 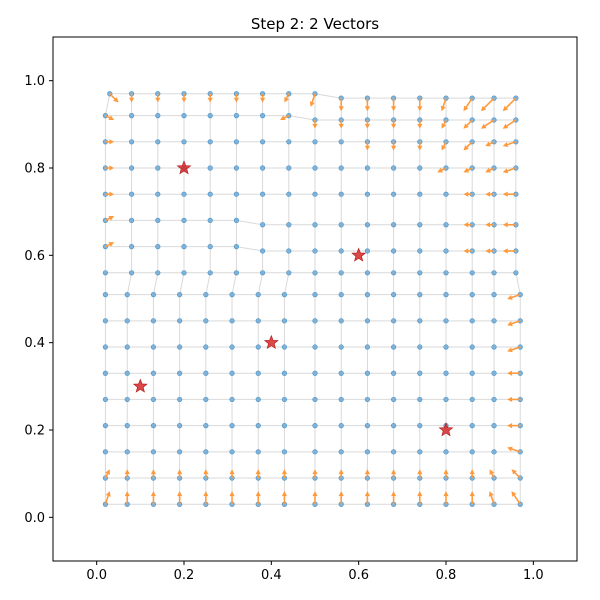 I want to click on y-tick-label: 0.4, so click(x=34, y=343).